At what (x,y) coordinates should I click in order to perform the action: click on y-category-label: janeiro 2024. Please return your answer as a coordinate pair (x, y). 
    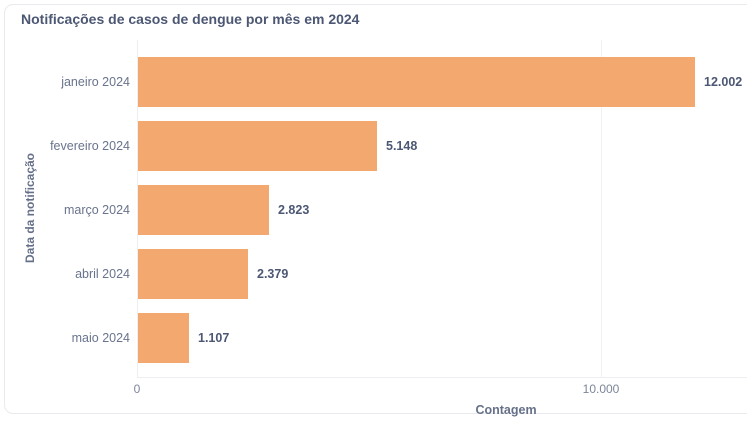
    Looking at the image, I should click on (95, 82).